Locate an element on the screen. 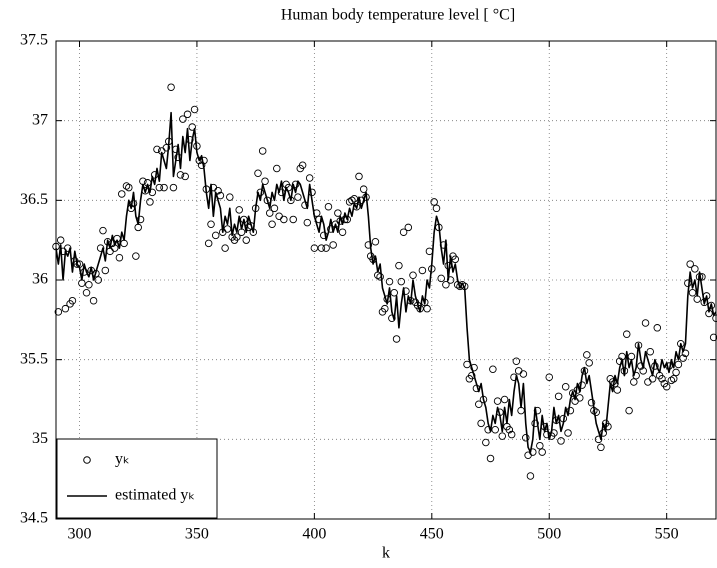 The image size is (717, 568). legend-box is located at coordinates (137, 478).